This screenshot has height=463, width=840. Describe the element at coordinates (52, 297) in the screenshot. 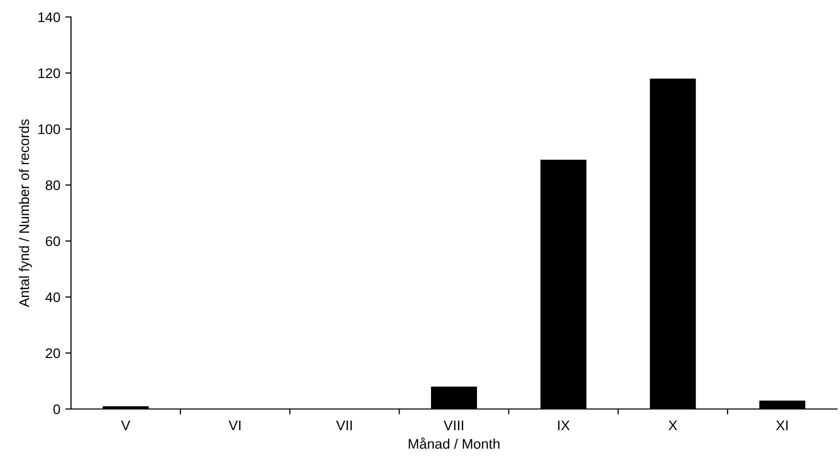

I see `y-tick-label: 40` at that location.